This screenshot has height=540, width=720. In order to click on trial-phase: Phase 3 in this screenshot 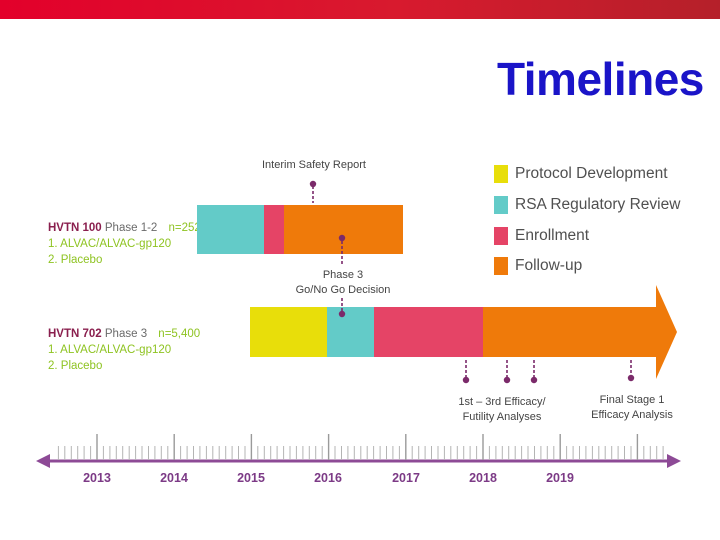, I will do `click(126, 334)`.